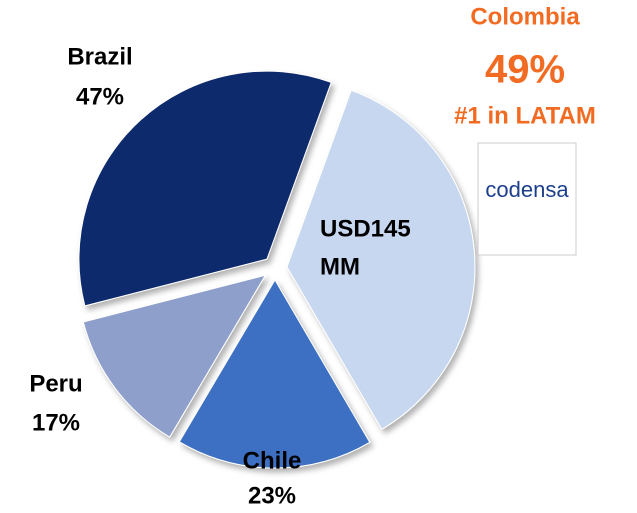  I want to click on value-label: 23%, so click(272, 495).